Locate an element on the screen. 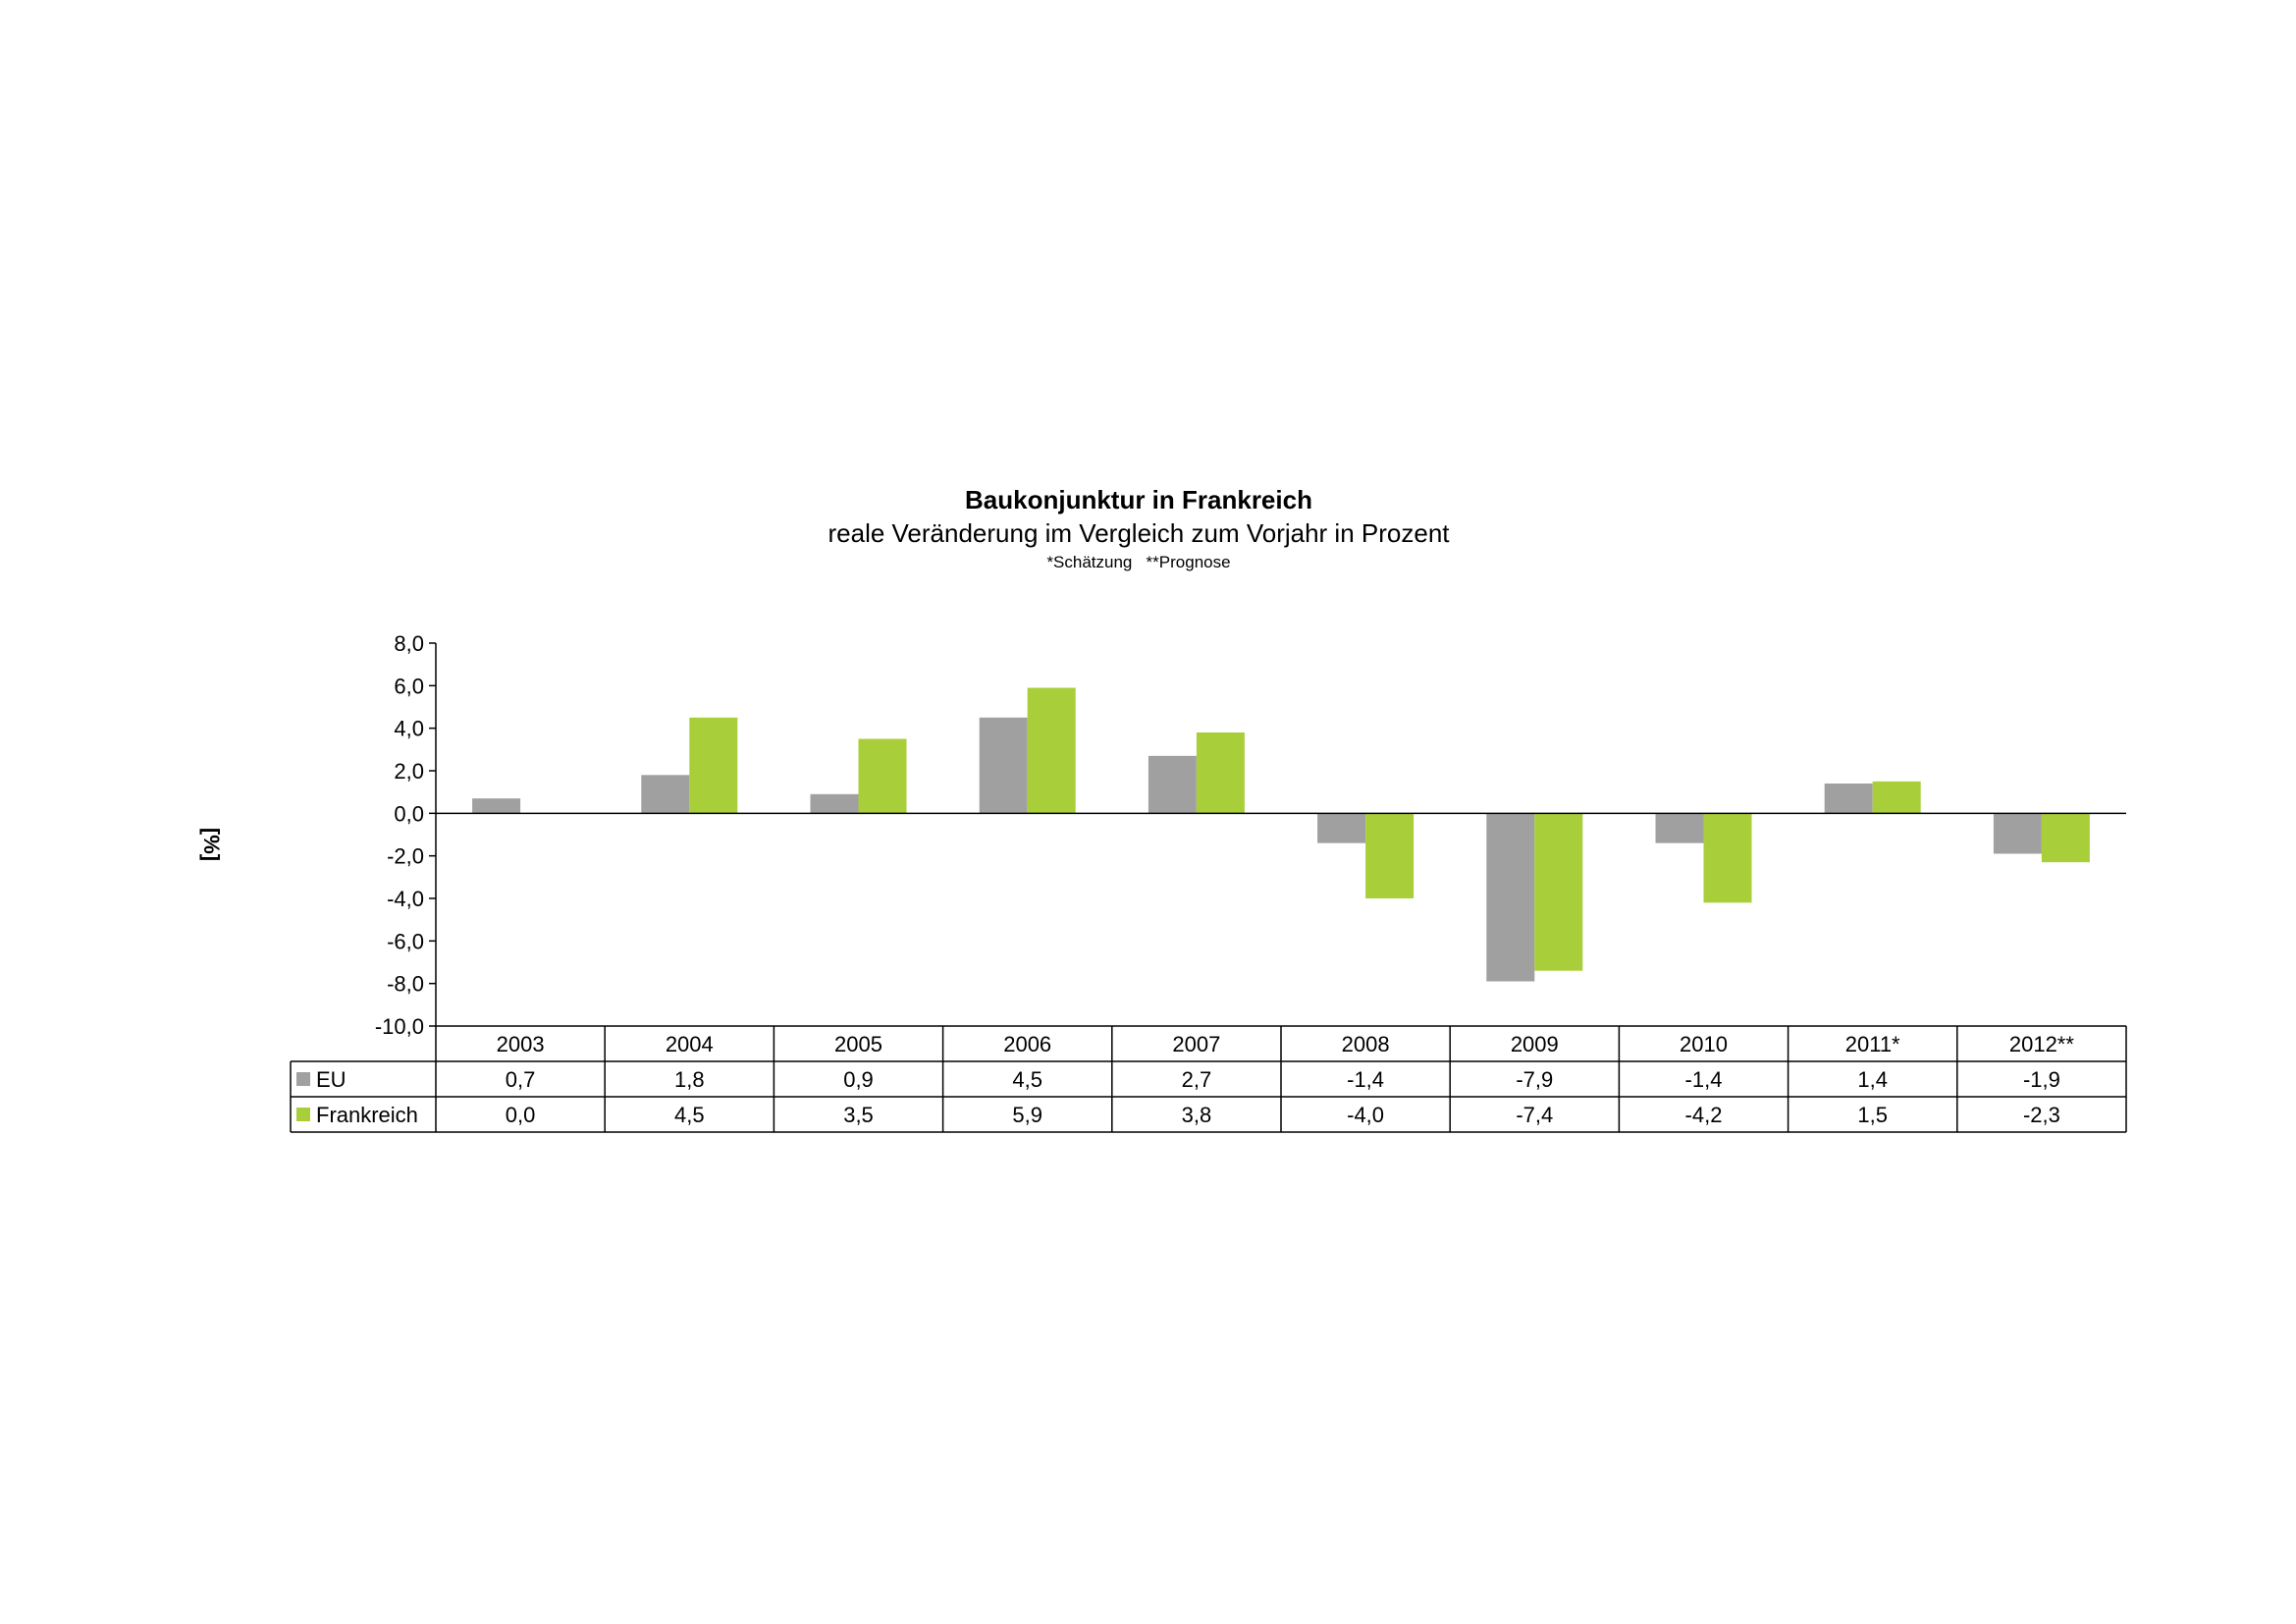 The height and width of the screenshot is (1624, 2296). data-label-eu: -1,9 is located at coordinates (2042, 1079).